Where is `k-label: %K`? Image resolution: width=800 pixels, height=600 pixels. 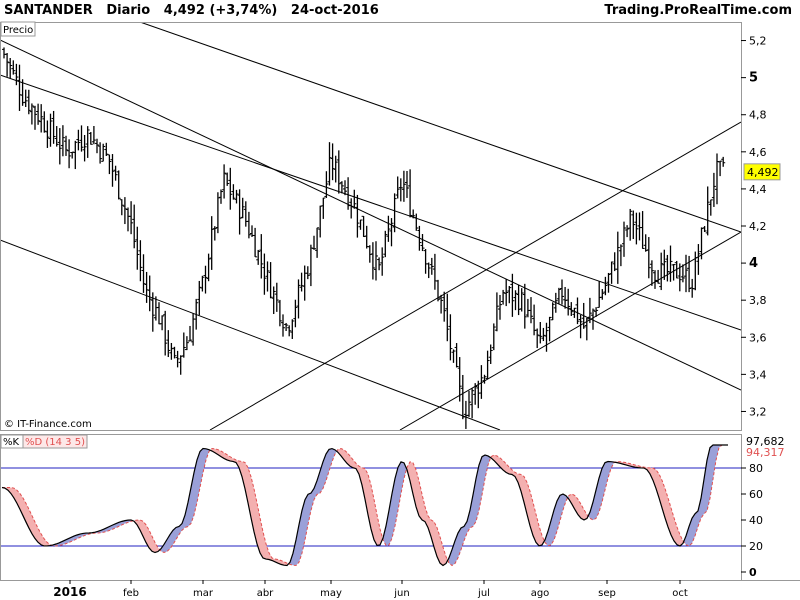
k-label: %K is located at coordinates (11, 442).